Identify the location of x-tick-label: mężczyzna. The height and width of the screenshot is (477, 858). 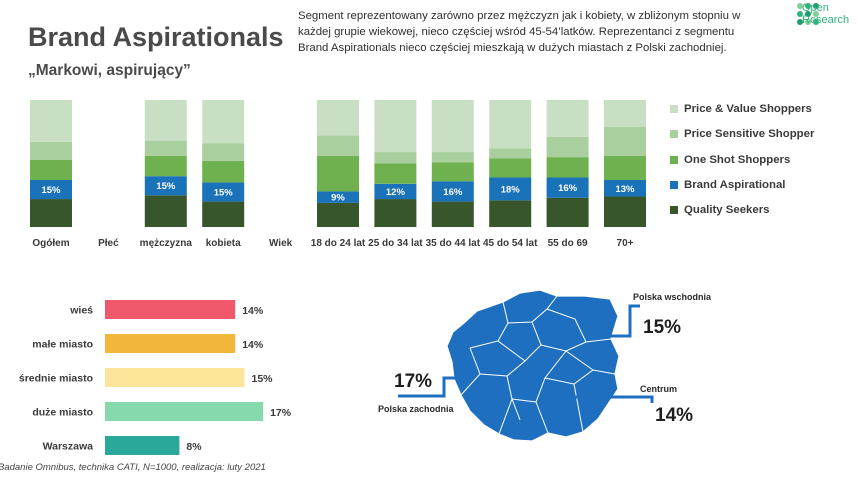
(166, 243).